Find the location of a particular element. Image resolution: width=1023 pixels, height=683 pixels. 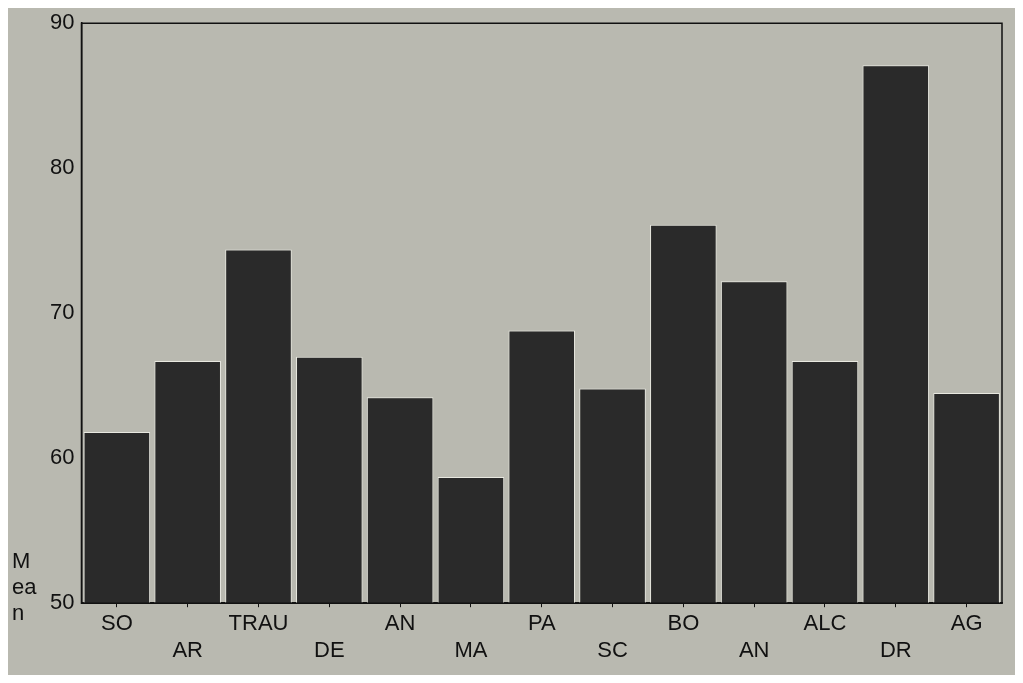

x-tick-label: ALC is located at coordinates (825, 623).